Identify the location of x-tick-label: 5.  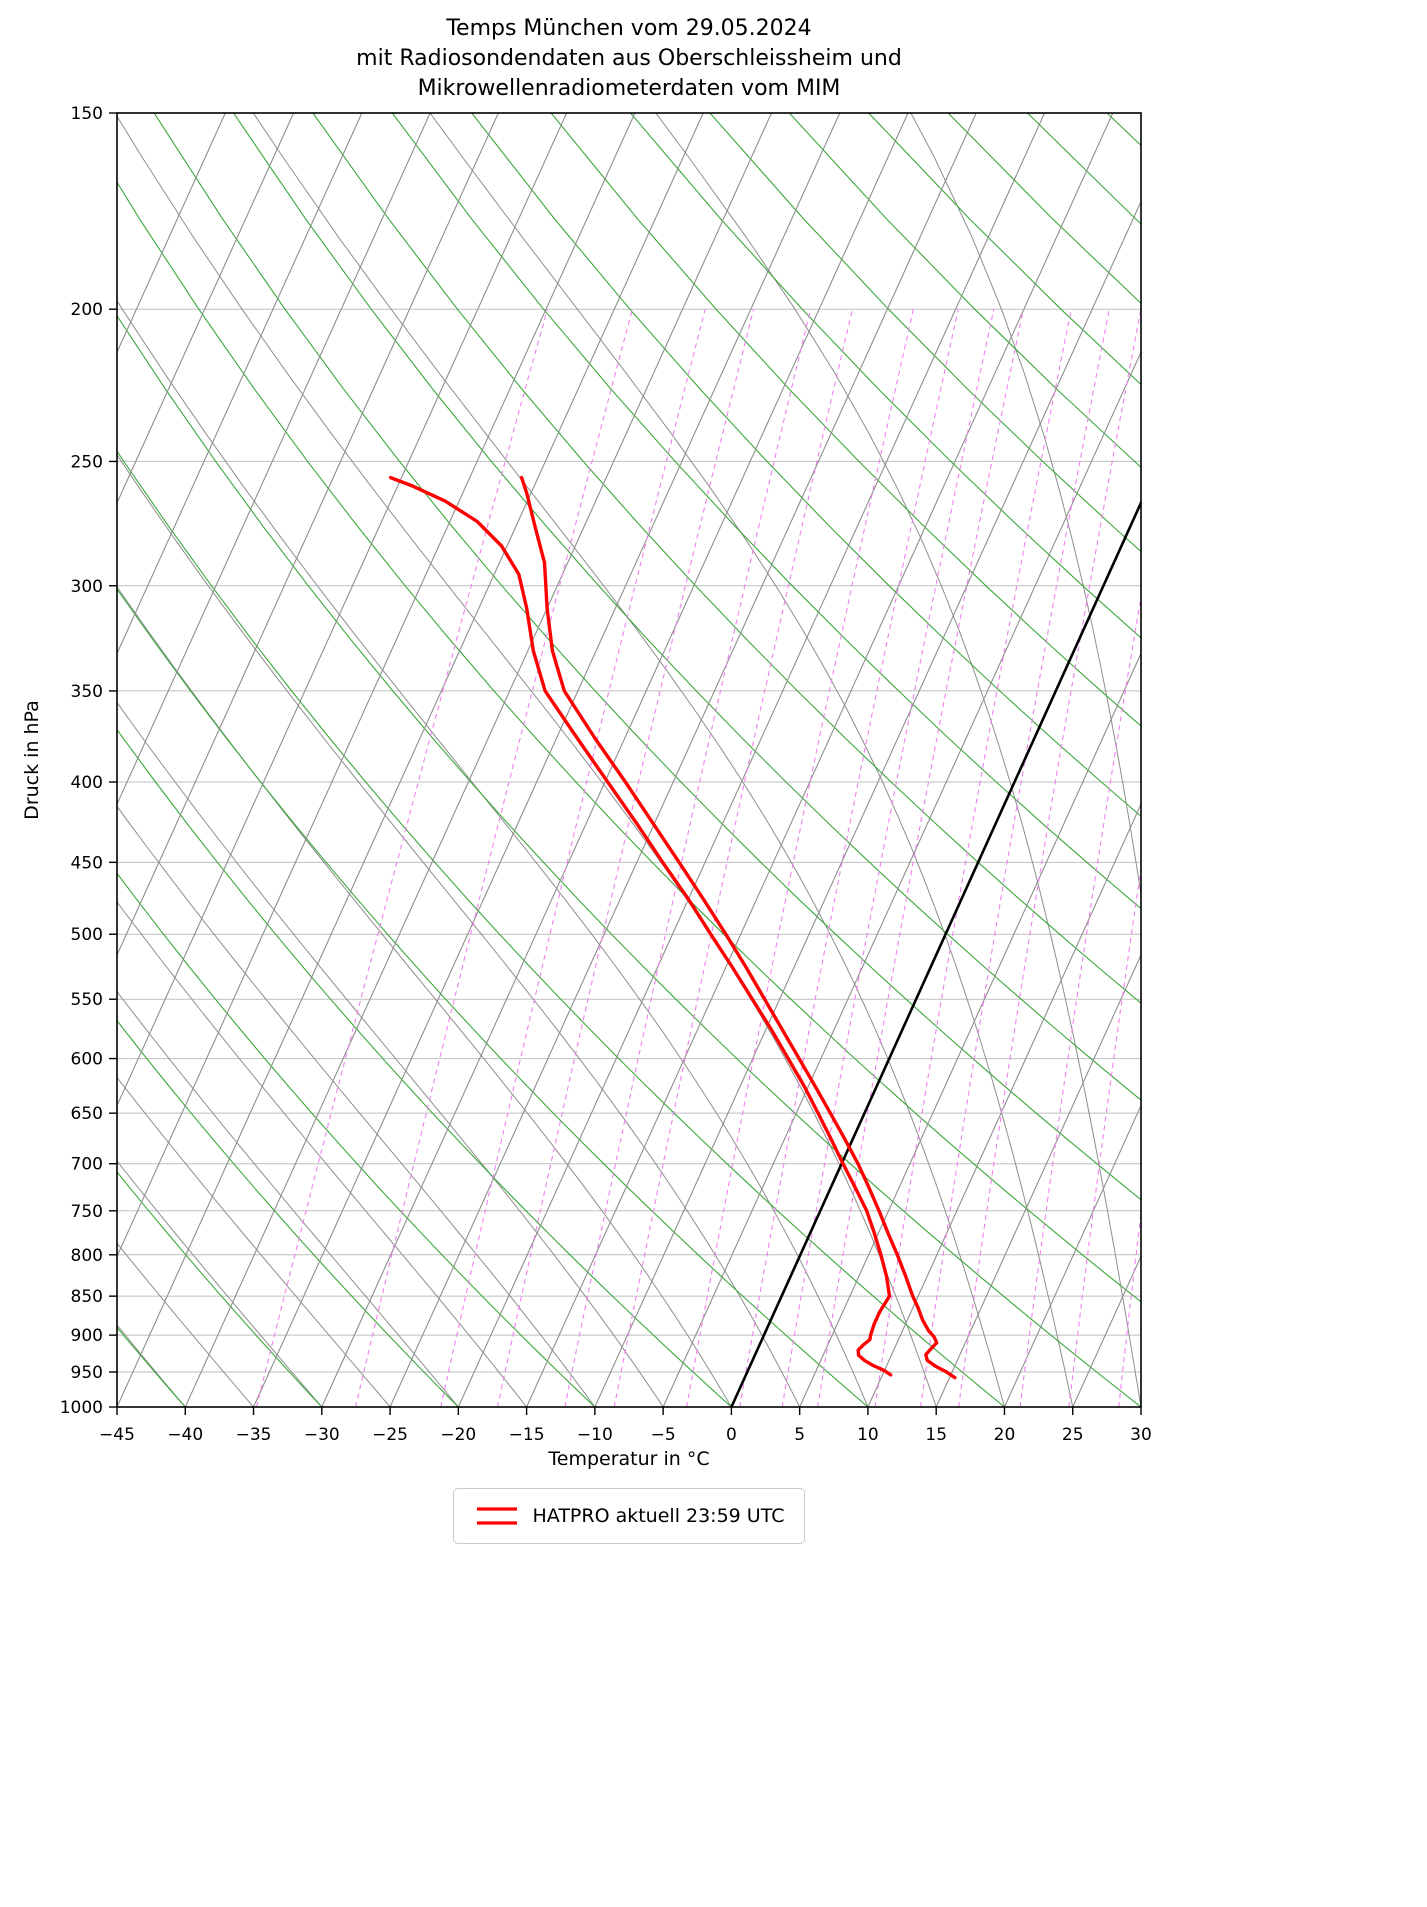
(799, 1435).